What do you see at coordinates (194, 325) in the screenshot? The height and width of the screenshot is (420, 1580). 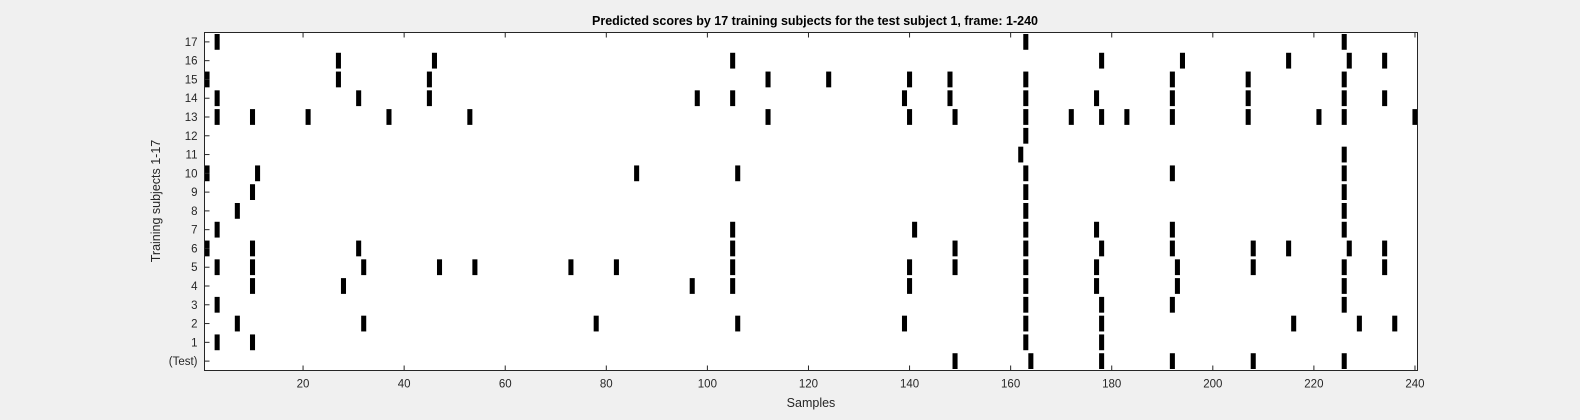 I see `y-tick-label: 2` at bounding box center [194, 325].